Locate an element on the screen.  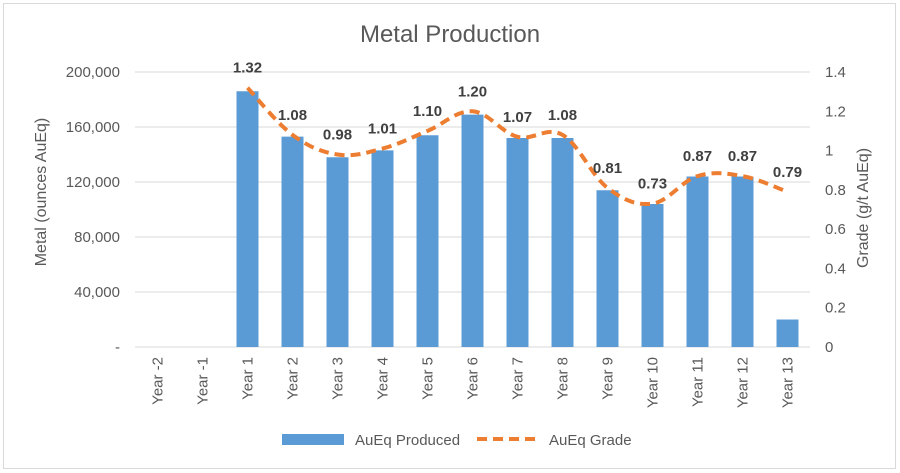
right-y-axis: 0 0.2 0.4 0.6 0.8 1 1.2 1.4 is located at coordinates (835, 210).